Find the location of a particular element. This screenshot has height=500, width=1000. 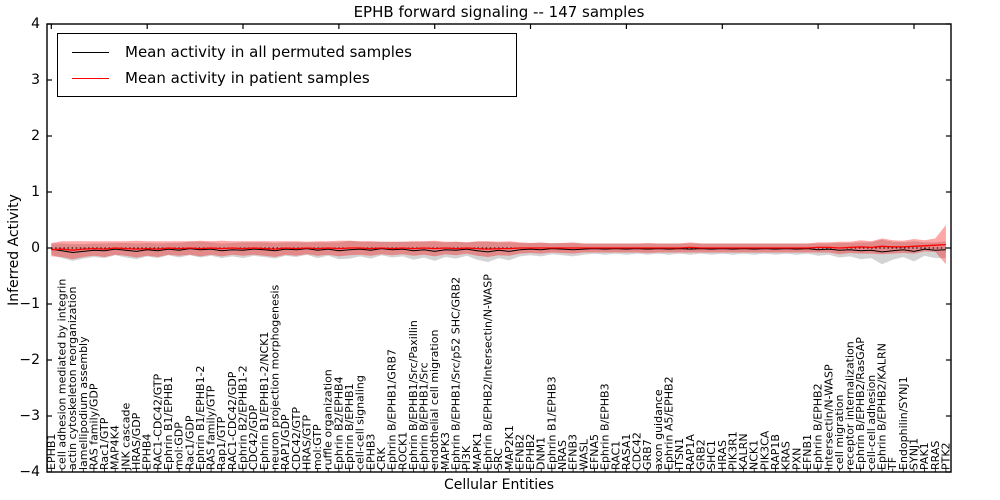

svg-text:cell adhesion mediated by inte: cell adhesion mediated by integrin is located at coordinates (61, 374).